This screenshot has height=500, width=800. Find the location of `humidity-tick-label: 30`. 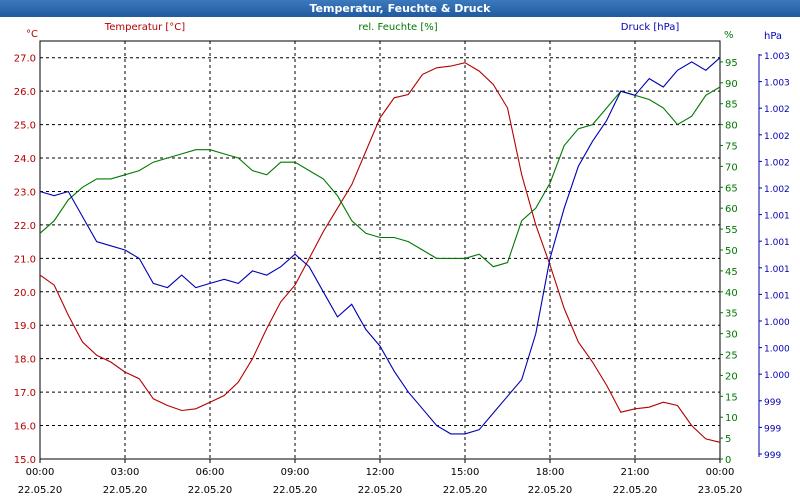

humidity-tick-label: 30 is located at coordinates (731, 335).